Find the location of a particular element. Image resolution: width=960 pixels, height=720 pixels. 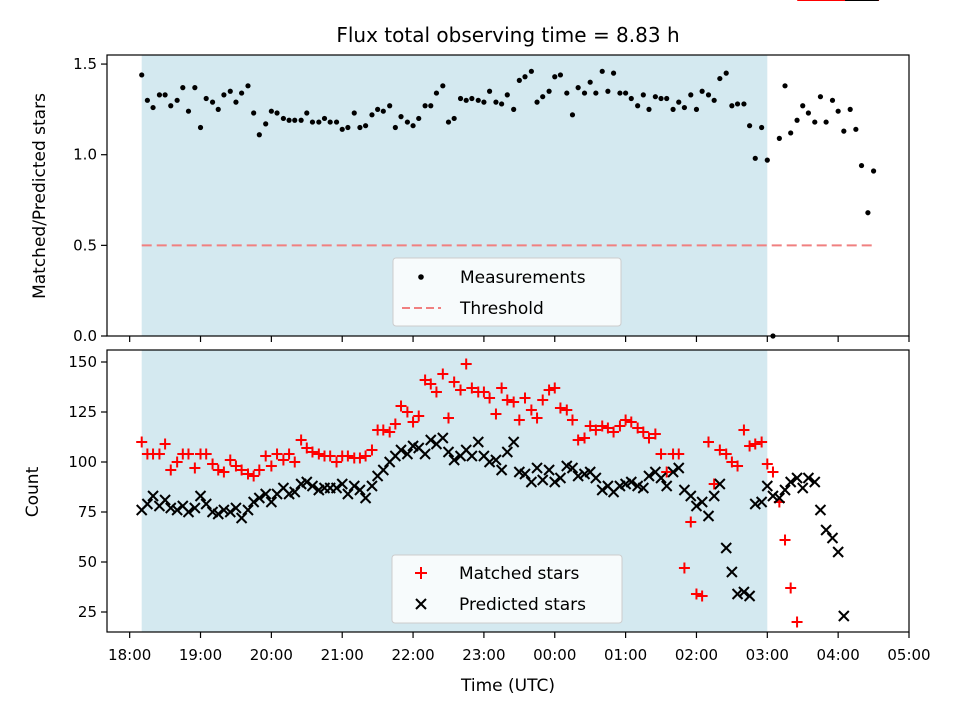

top-y-axis: 0.0 0.5 1.0 1.5 is located at coordinates (90, 200).